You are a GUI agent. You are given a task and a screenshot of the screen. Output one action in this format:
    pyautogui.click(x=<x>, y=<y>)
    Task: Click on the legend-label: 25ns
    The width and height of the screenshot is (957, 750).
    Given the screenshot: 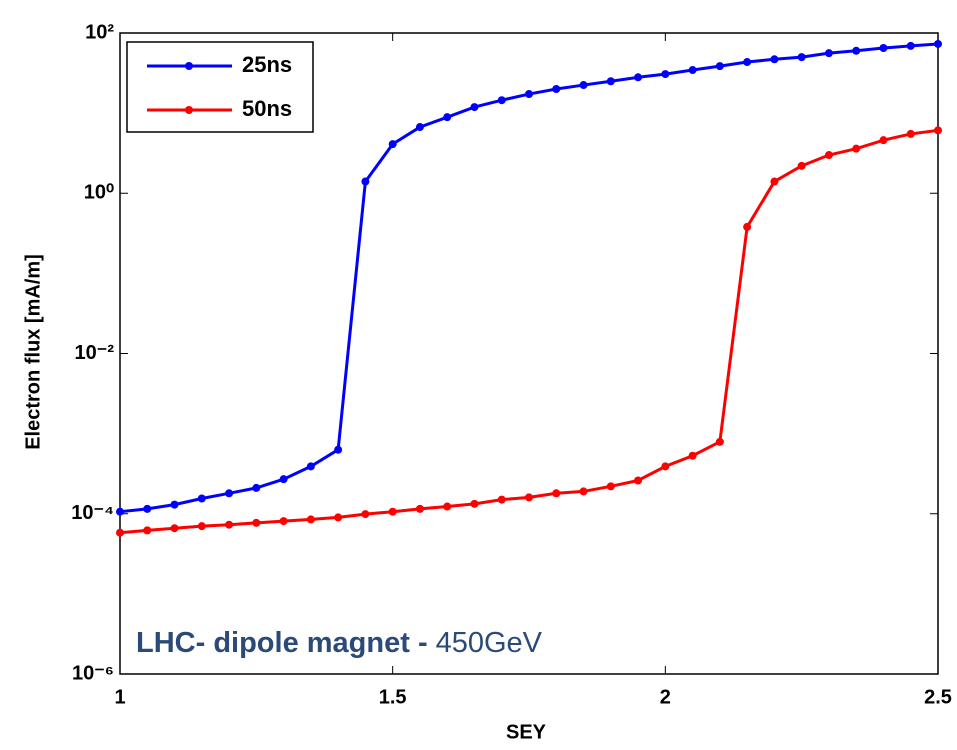 What is the action you would take?
    pyautogui.click(x=267, y=64)
    